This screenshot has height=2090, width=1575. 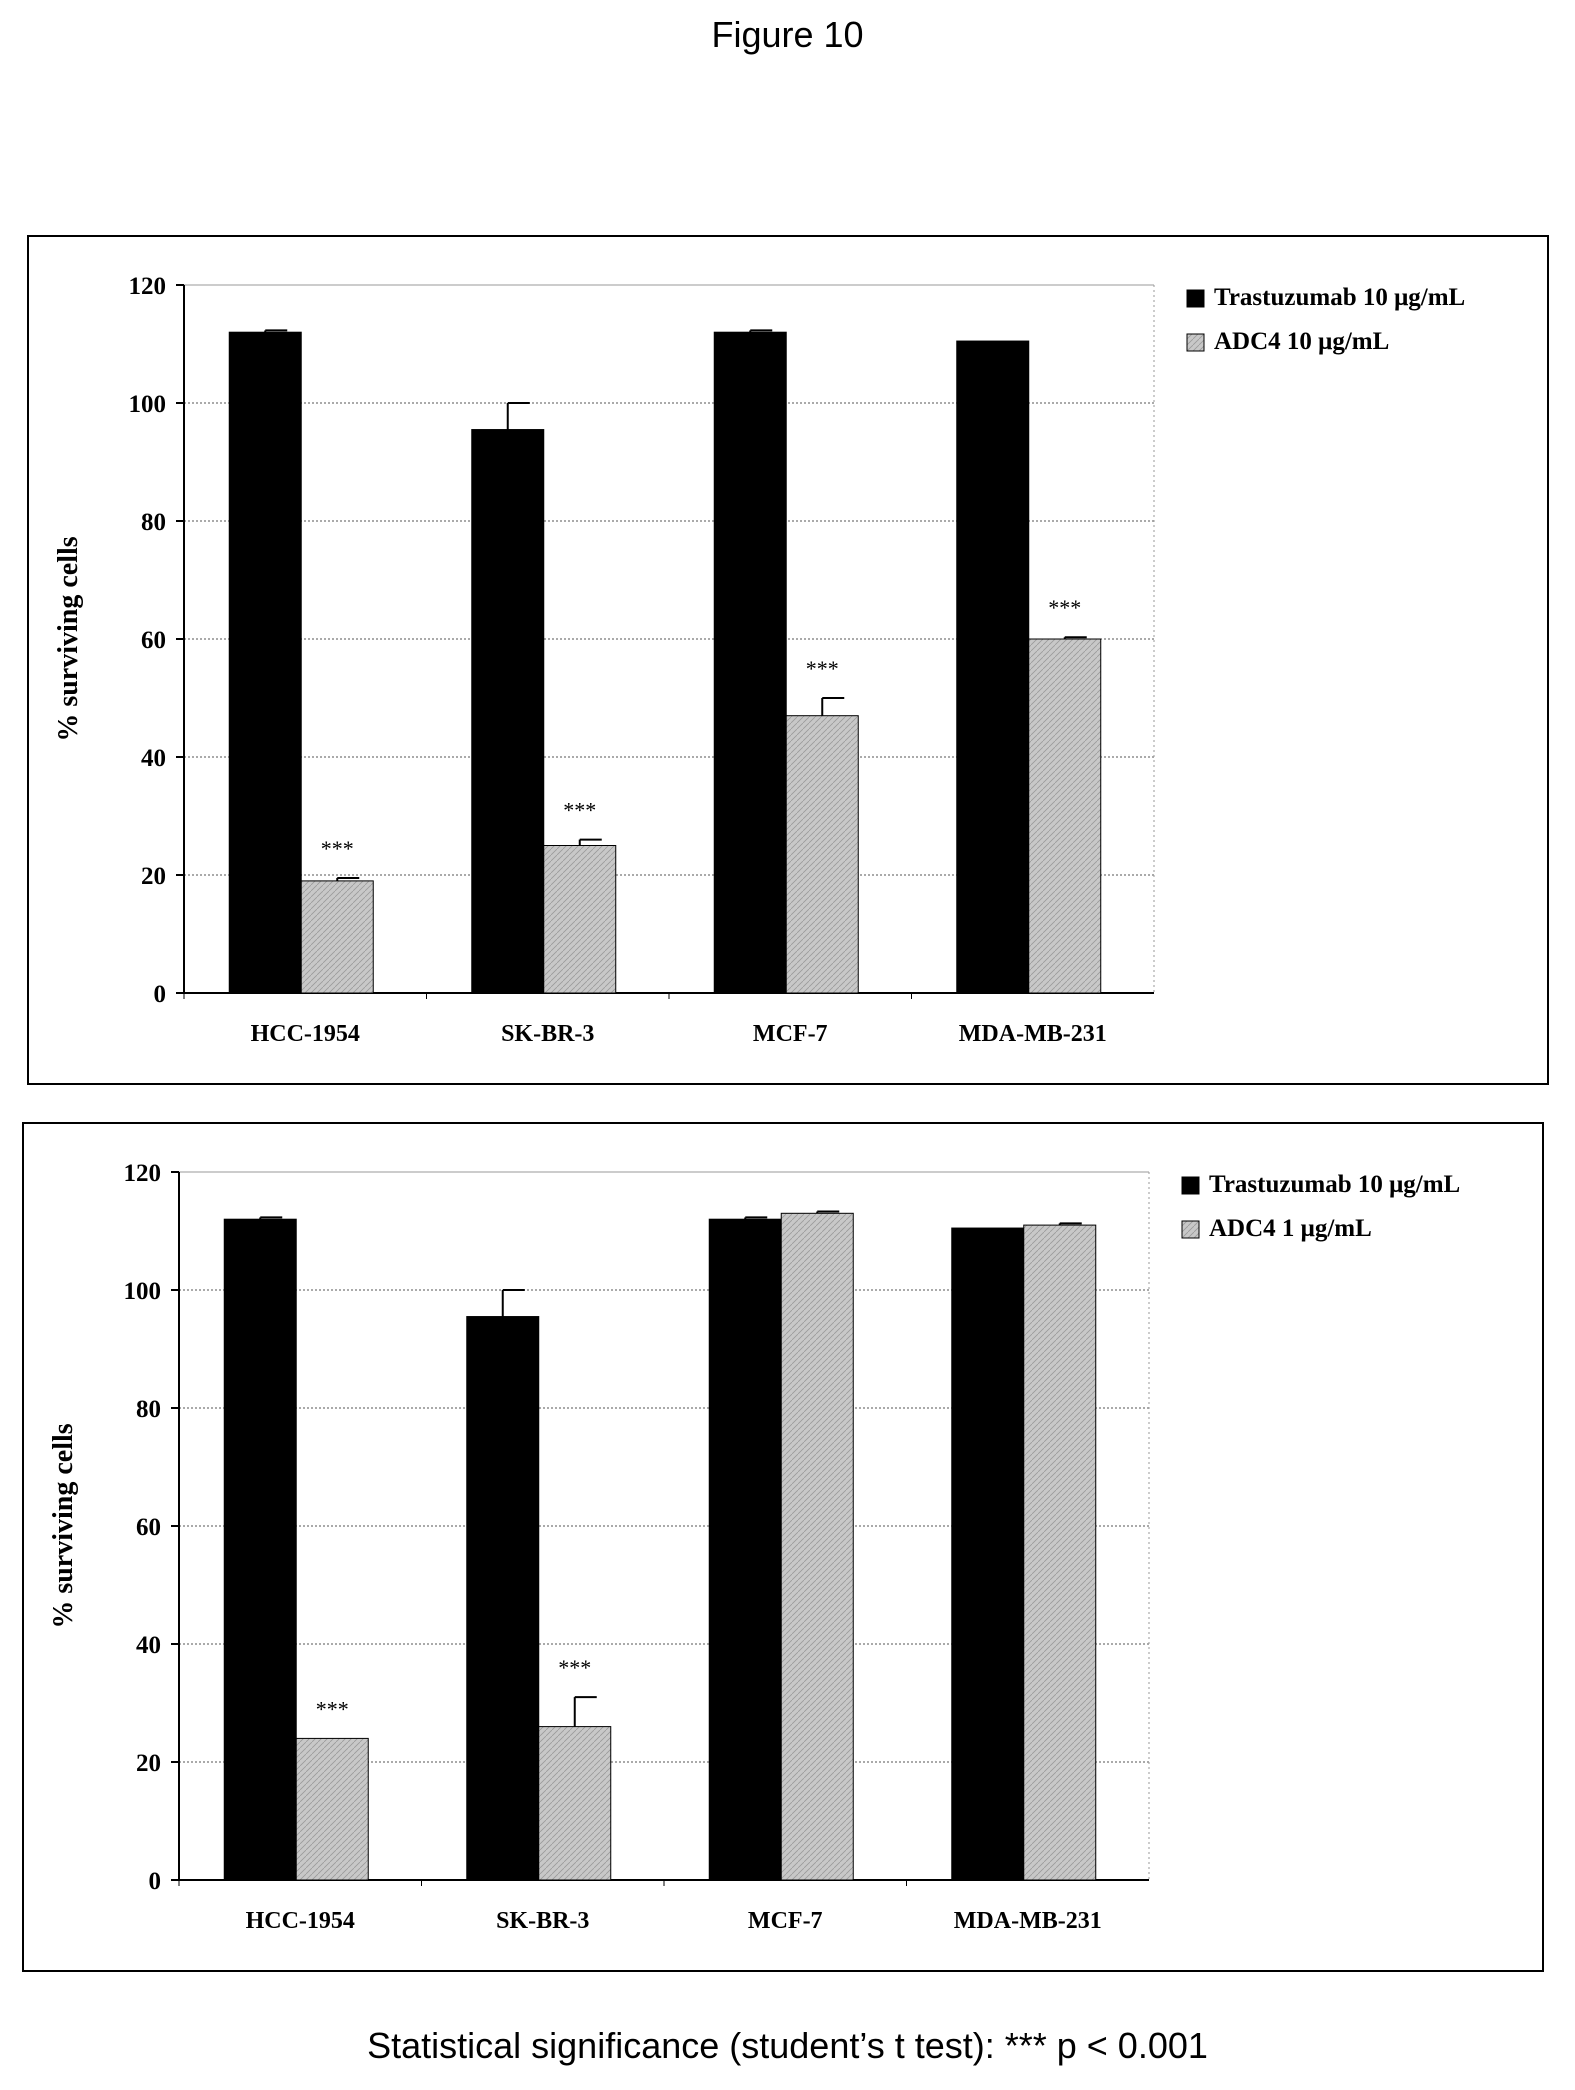 What do you see at coordinates (1290, 1228) in the screenshot?
I see `legend-label: ADC4 1 μg/mL` at bounding box center [1290, 1228].